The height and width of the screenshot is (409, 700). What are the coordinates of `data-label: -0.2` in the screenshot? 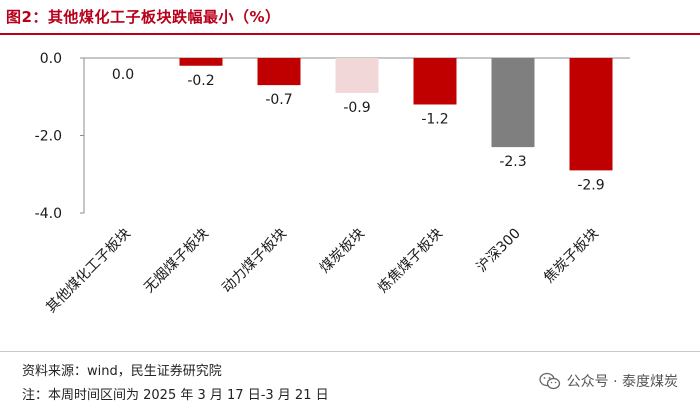 It's located at (200, 81).